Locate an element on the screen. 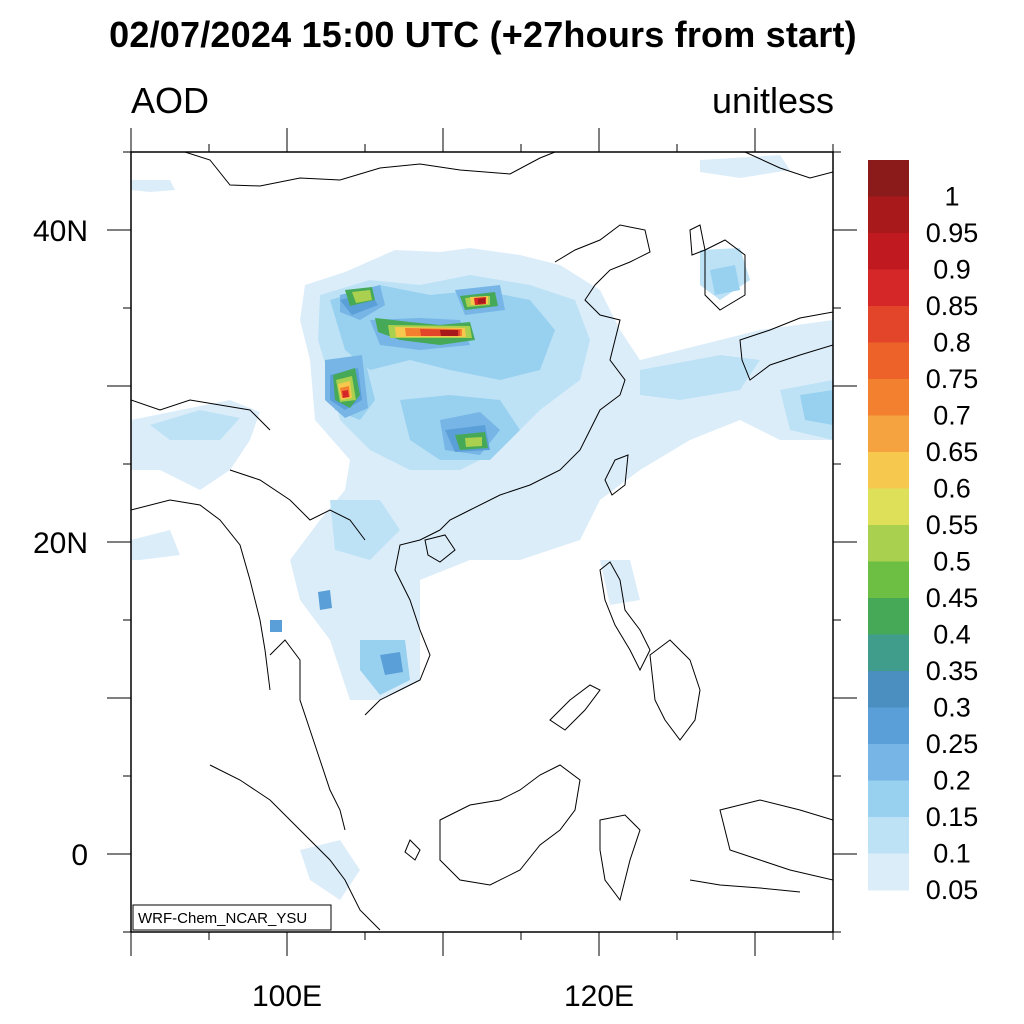  colorbar-label: 0.65 is located at coordinates (952, 452).